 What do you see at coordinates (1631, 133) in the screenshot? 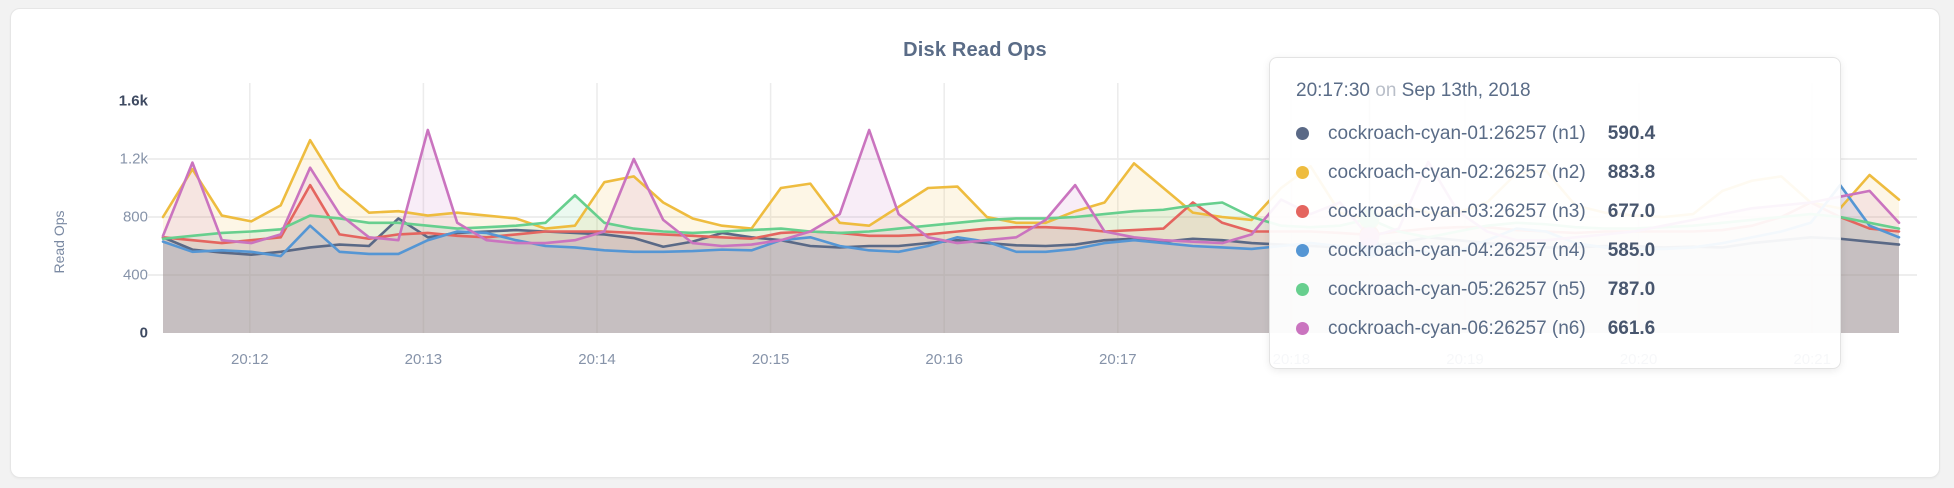
I see `tooltip-series-value: 590.4` at bounding box center [1631, 133].